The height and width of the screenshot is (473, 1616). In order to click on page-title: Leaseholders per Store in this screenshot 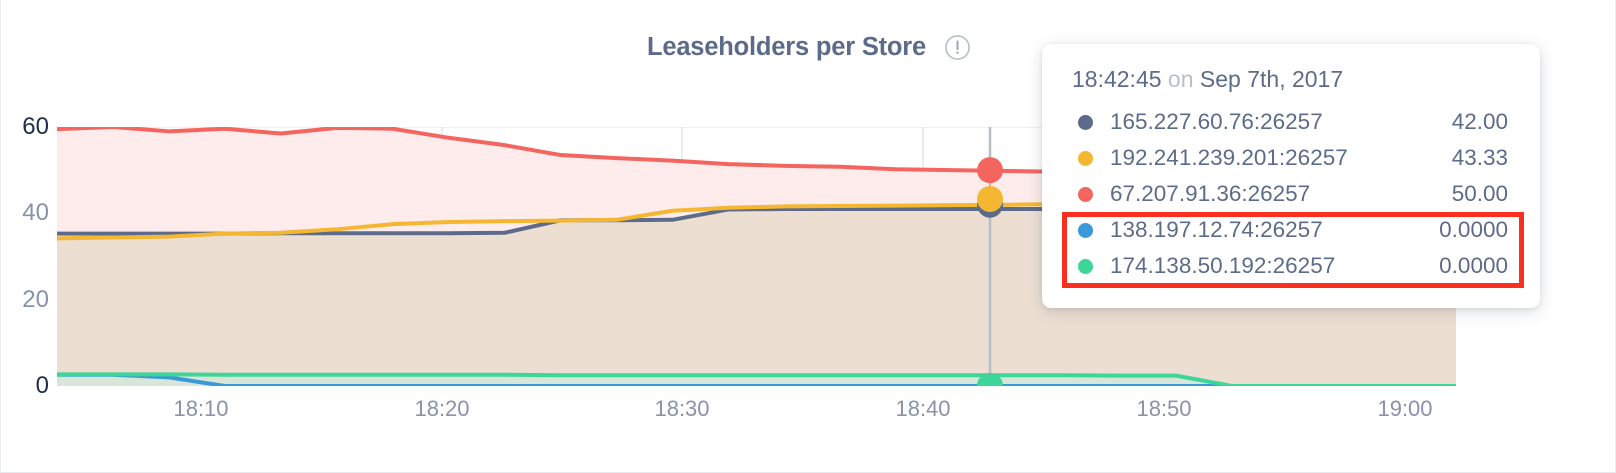, I will do `click(786, 46)`.